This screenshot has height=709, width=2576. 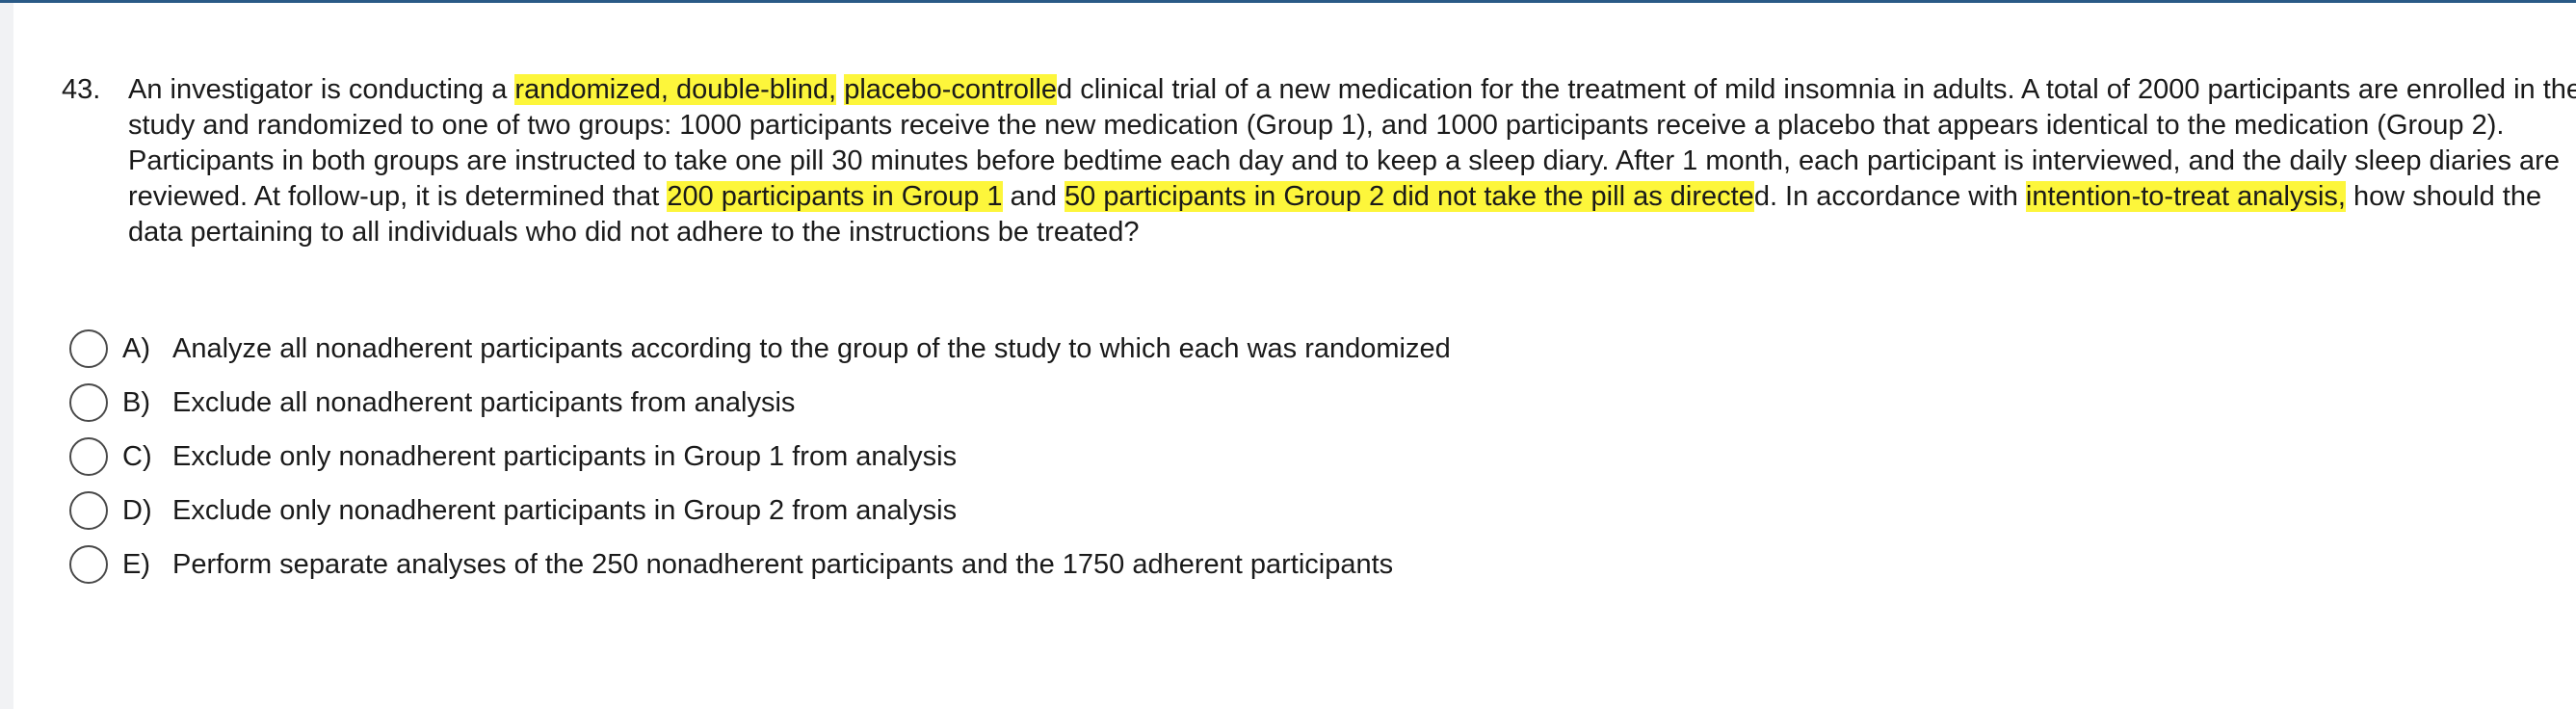 What do you see at coordinates (840, 89) in the screenshot?
I see `stem-segment` at bounding box center [840, 89].